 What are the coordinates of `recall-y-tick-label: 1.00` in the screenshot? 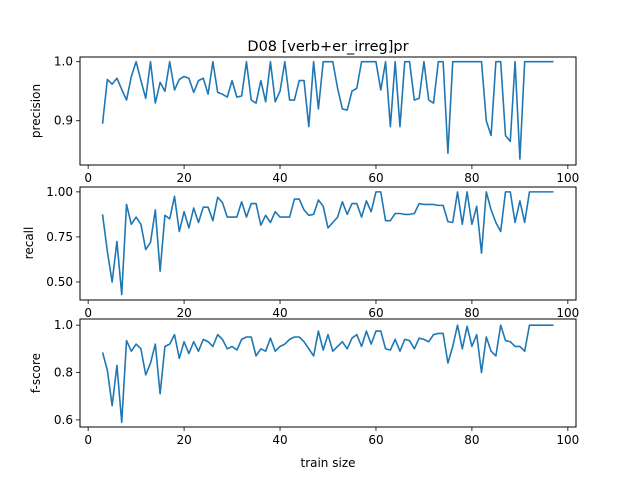 It's located at (59, 192).